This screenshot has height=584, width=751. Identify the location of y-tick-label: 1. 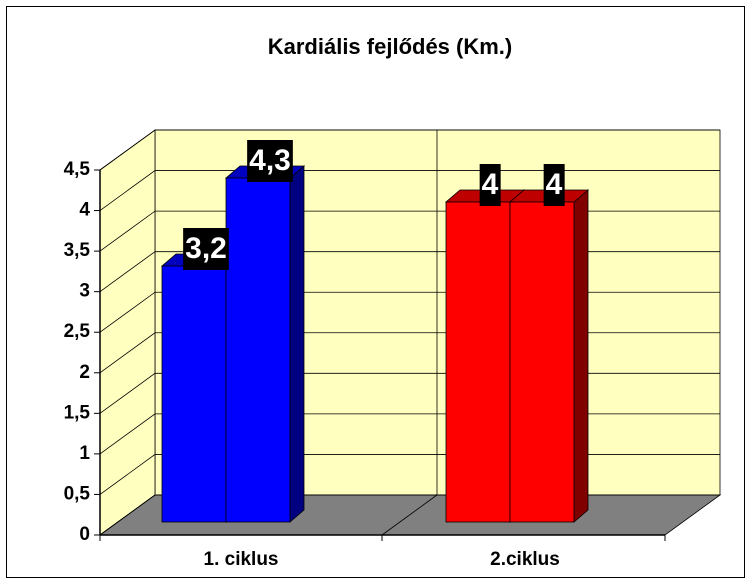
(84, 453).